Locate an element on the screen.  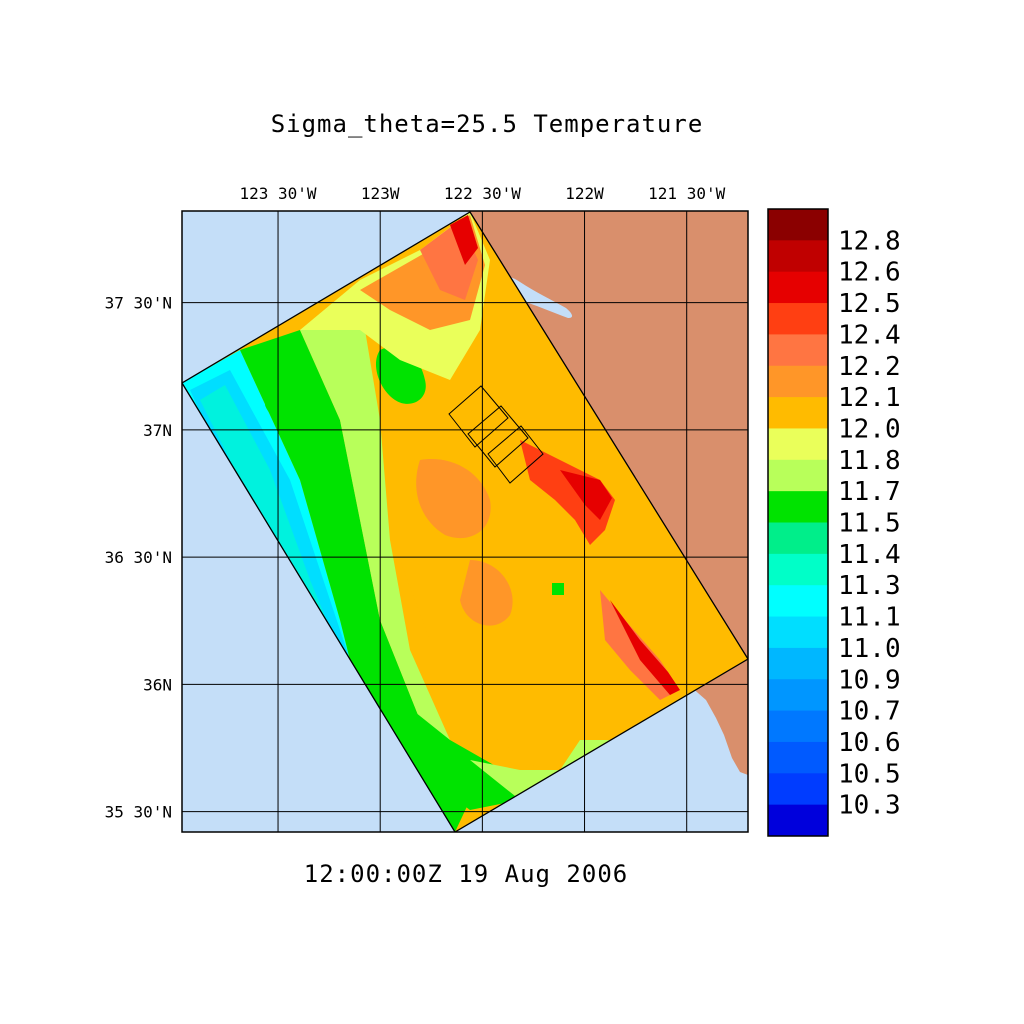
lat-tick-label: 36N is located at coordinates (157, 684).